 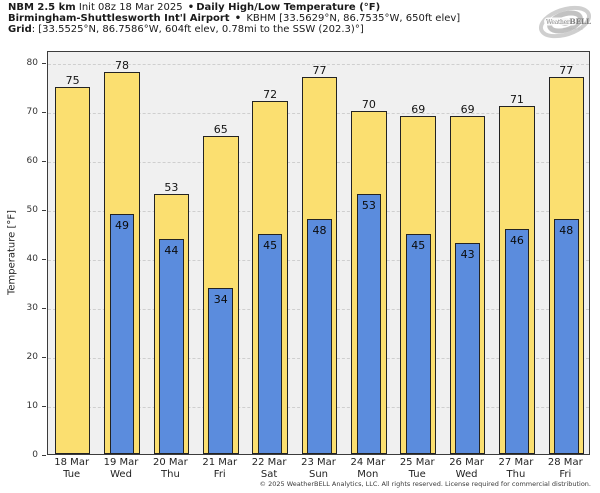 What do you see at coordinates (565, 462) in the screenshot?
I see `x-tick-date: 28 Mar` at bounding box center [565, 462].